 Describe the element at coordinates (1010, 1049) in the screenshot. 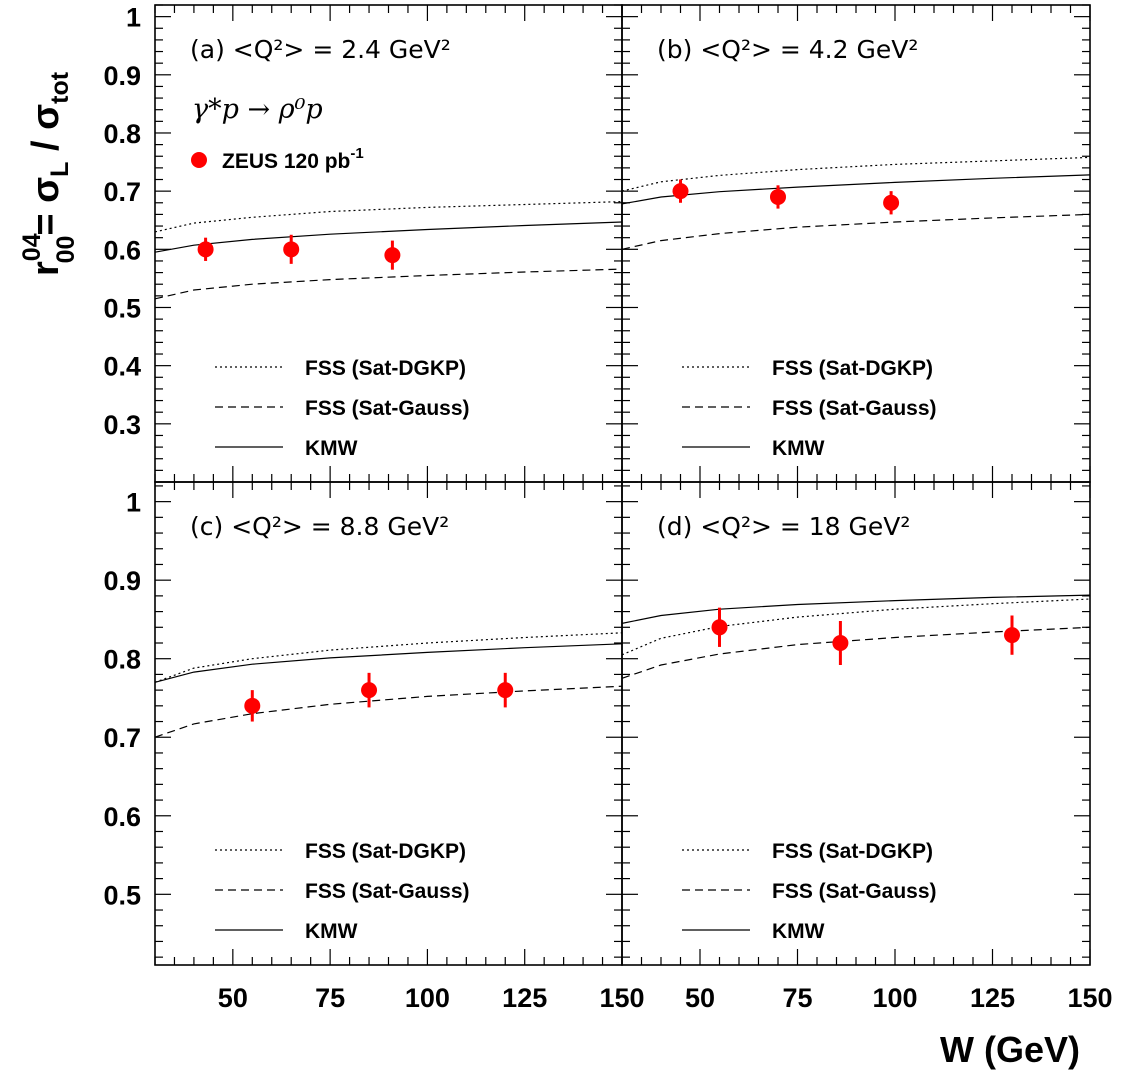

I see `x-axis-title: W (GeV)` at that location.